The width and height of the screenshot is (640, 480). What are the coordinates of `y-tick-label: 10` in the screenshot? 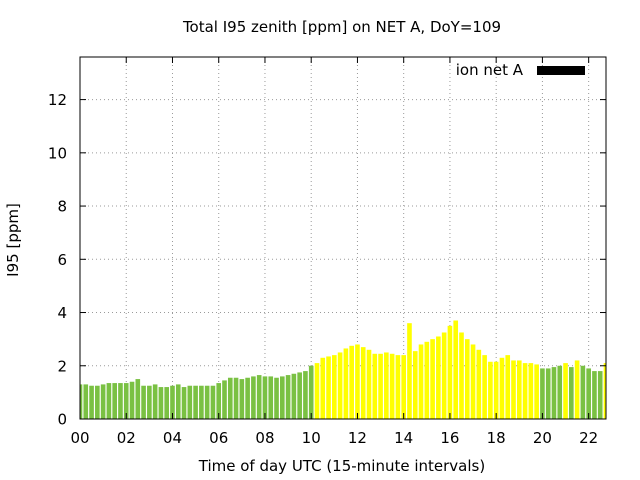 It's located at (57, 153).